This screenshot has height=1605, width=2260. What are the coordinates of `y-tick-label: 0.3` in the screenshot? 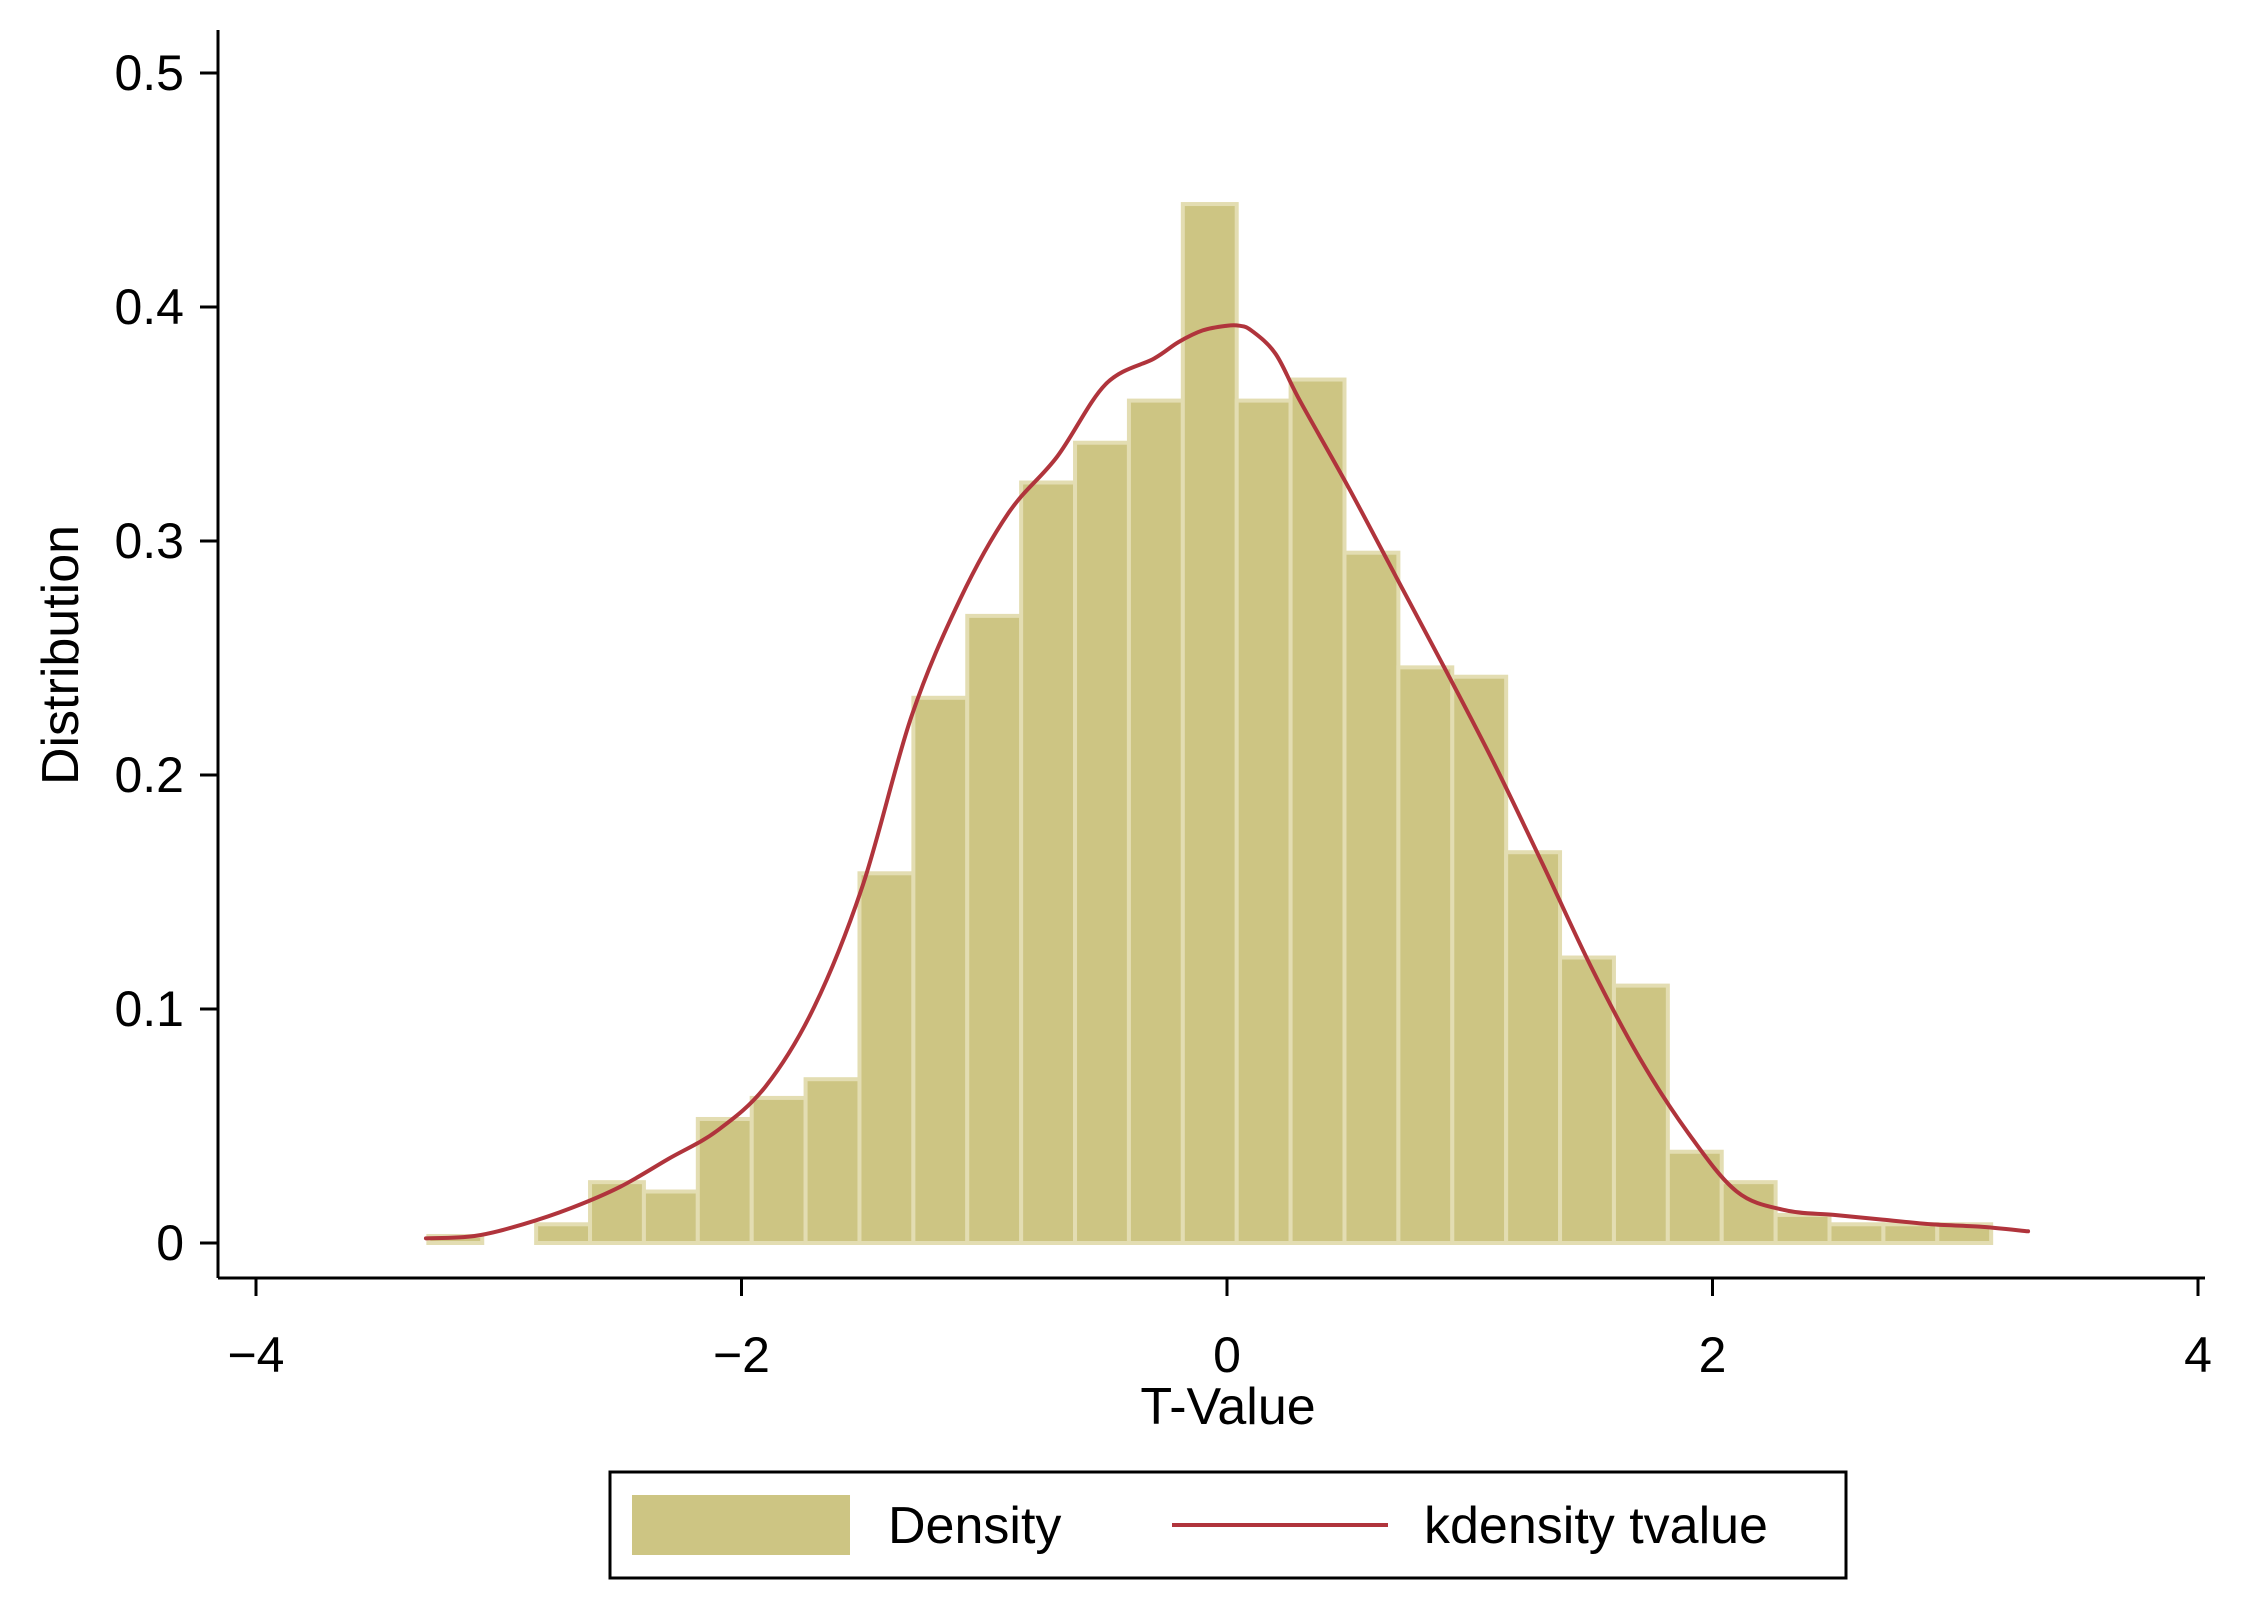 It's located at (149, 541).